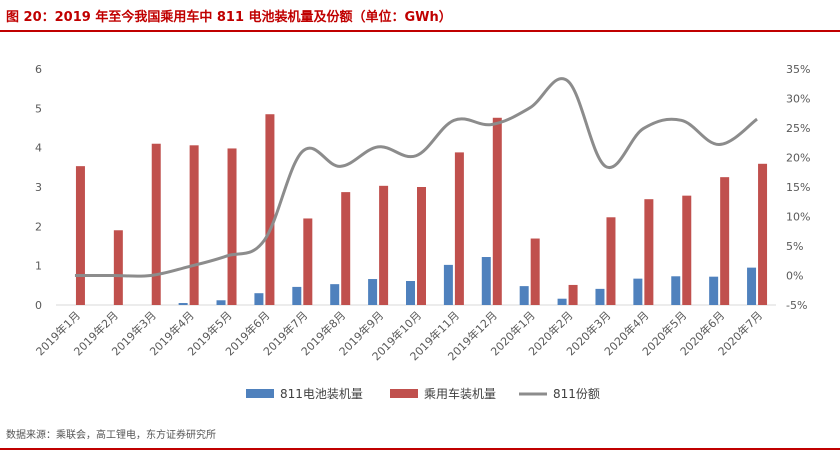 This screenshot has height=452, width=840. I want to click on data-source-note: 数据来源：乘联会，高工锂电，东方证券研究所, so click(111, 435).